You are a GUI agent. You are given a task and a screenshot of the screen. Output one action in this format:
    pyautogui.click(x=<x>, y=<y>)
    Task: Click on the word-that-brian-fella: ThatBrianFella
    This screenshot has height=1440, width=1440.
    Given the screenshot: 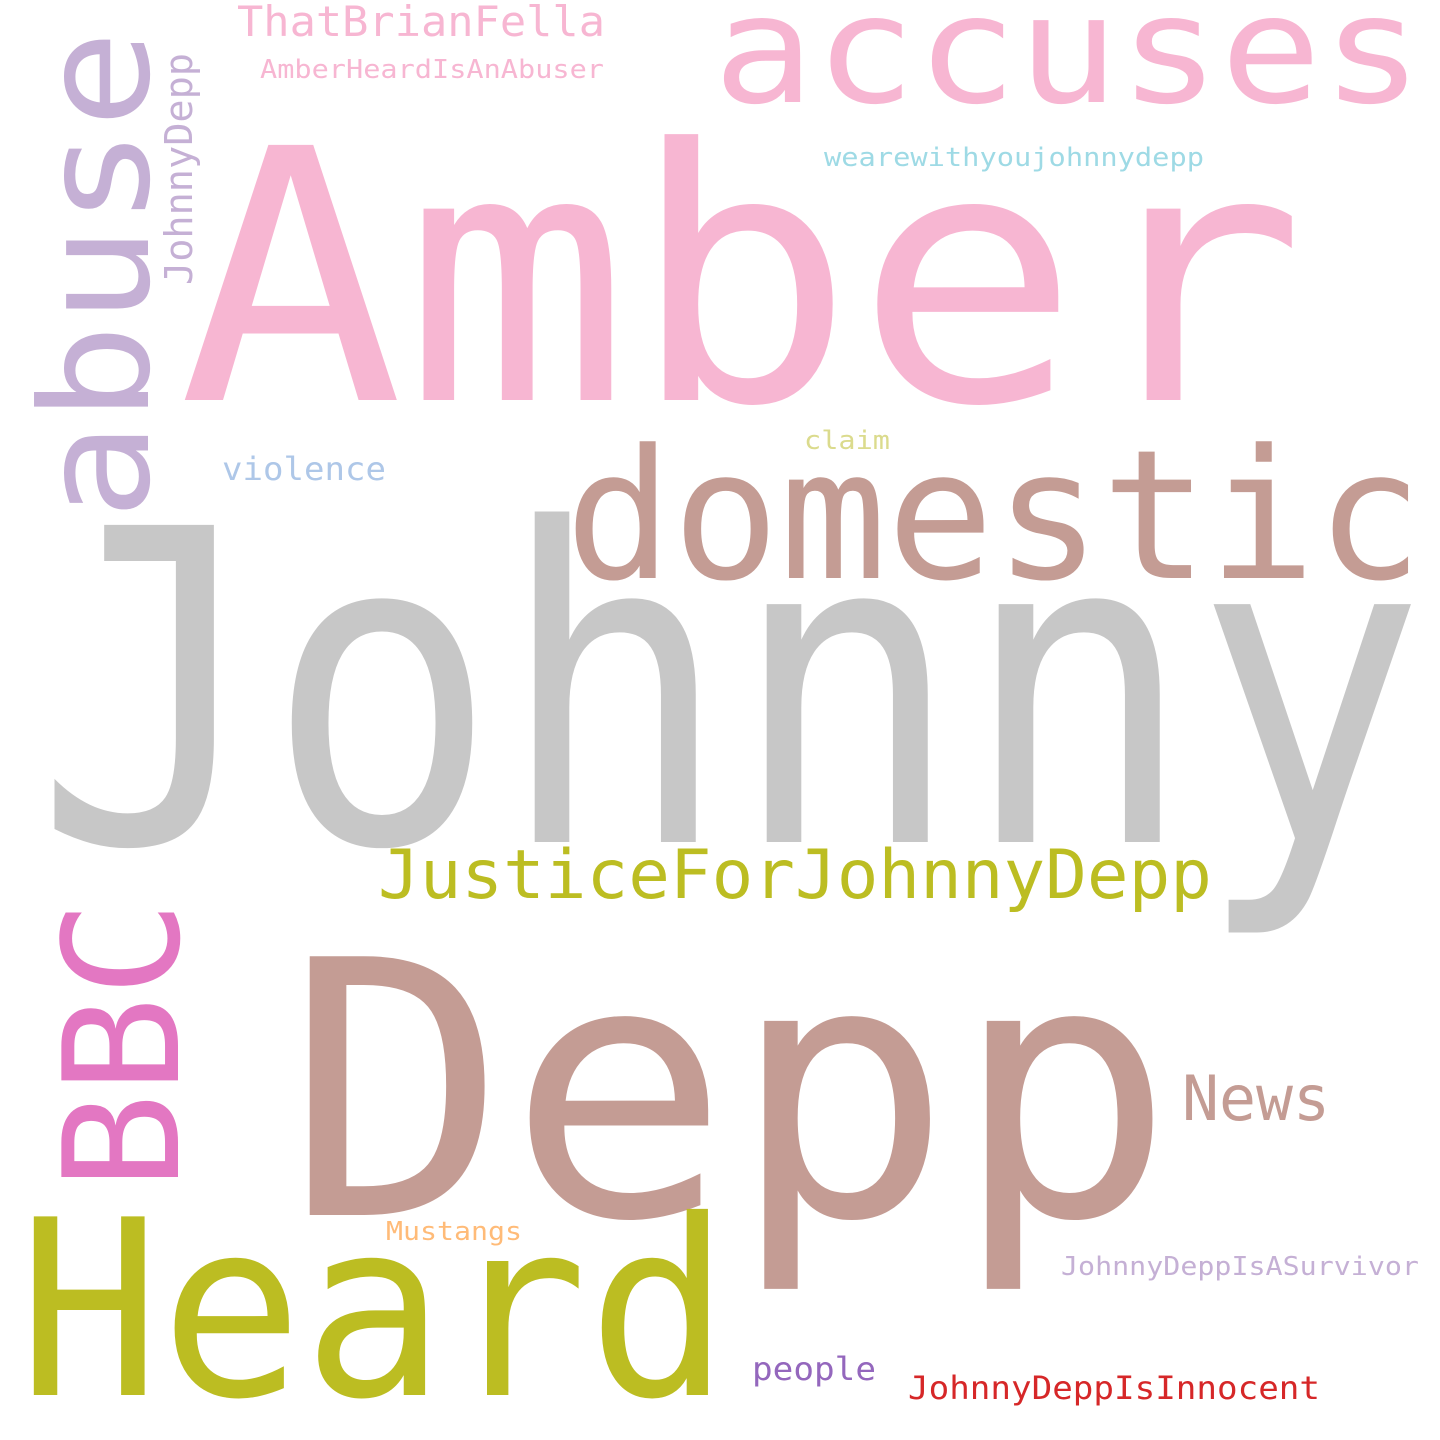 What is the action you would take?
    pyautogui.click(x=421, y=23)
    